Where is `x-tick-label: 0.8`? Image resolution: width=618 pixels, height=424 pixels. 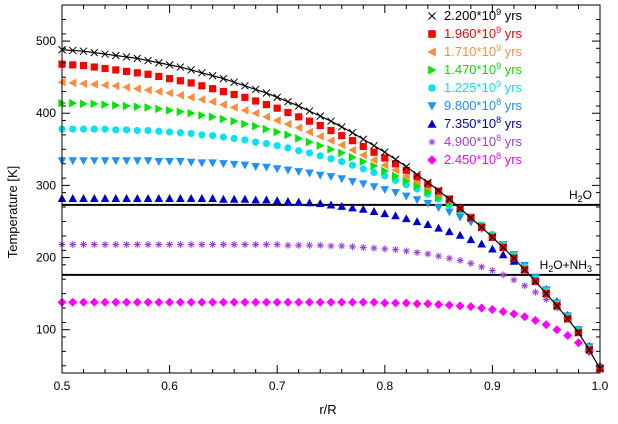 x-tick-label: 0.8 is located at coordinates (384, 386).